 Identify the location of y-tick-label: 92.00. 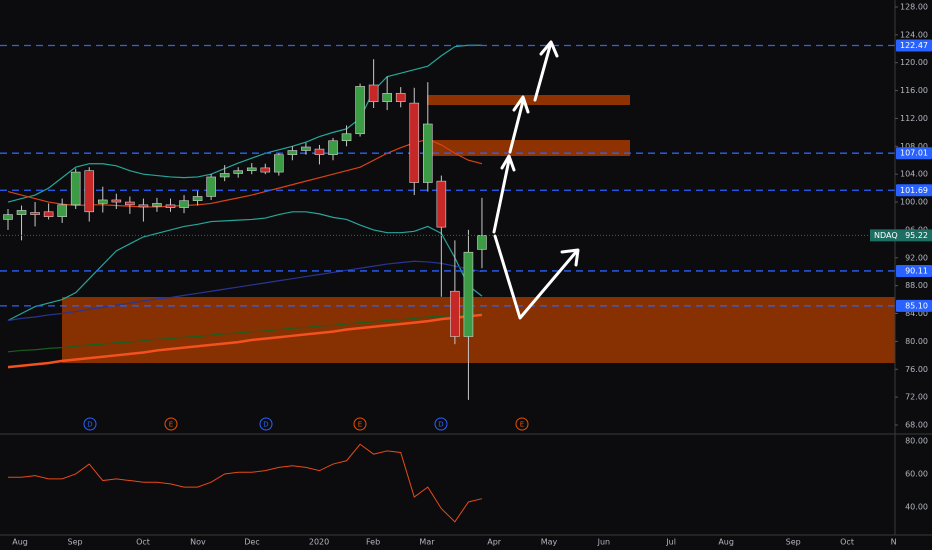
(916, 257).